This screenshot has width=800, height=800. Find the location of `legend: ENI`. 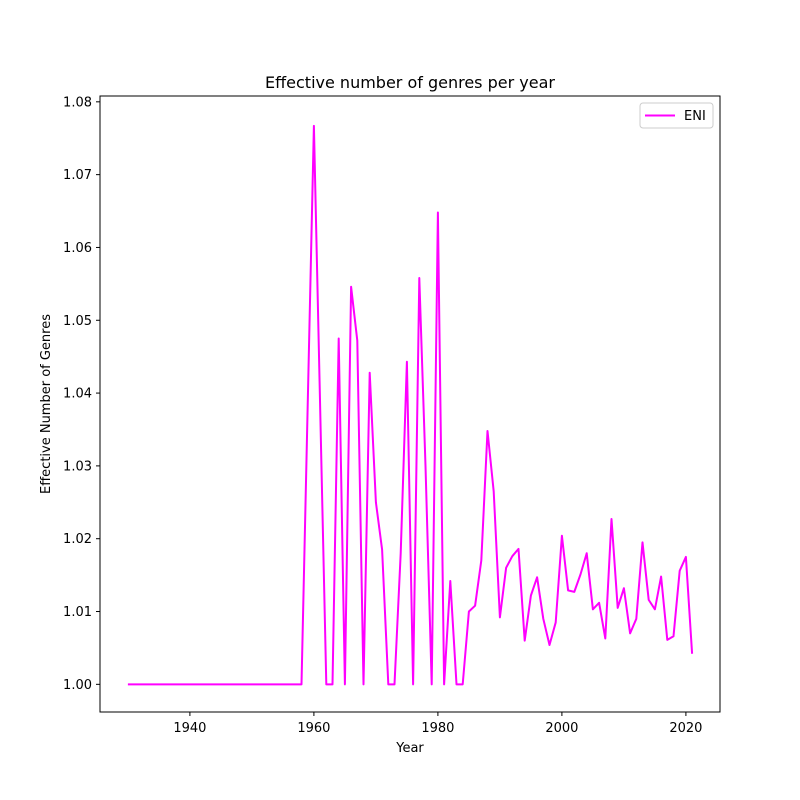

legend: ENI is located at coordinates (676, 115).